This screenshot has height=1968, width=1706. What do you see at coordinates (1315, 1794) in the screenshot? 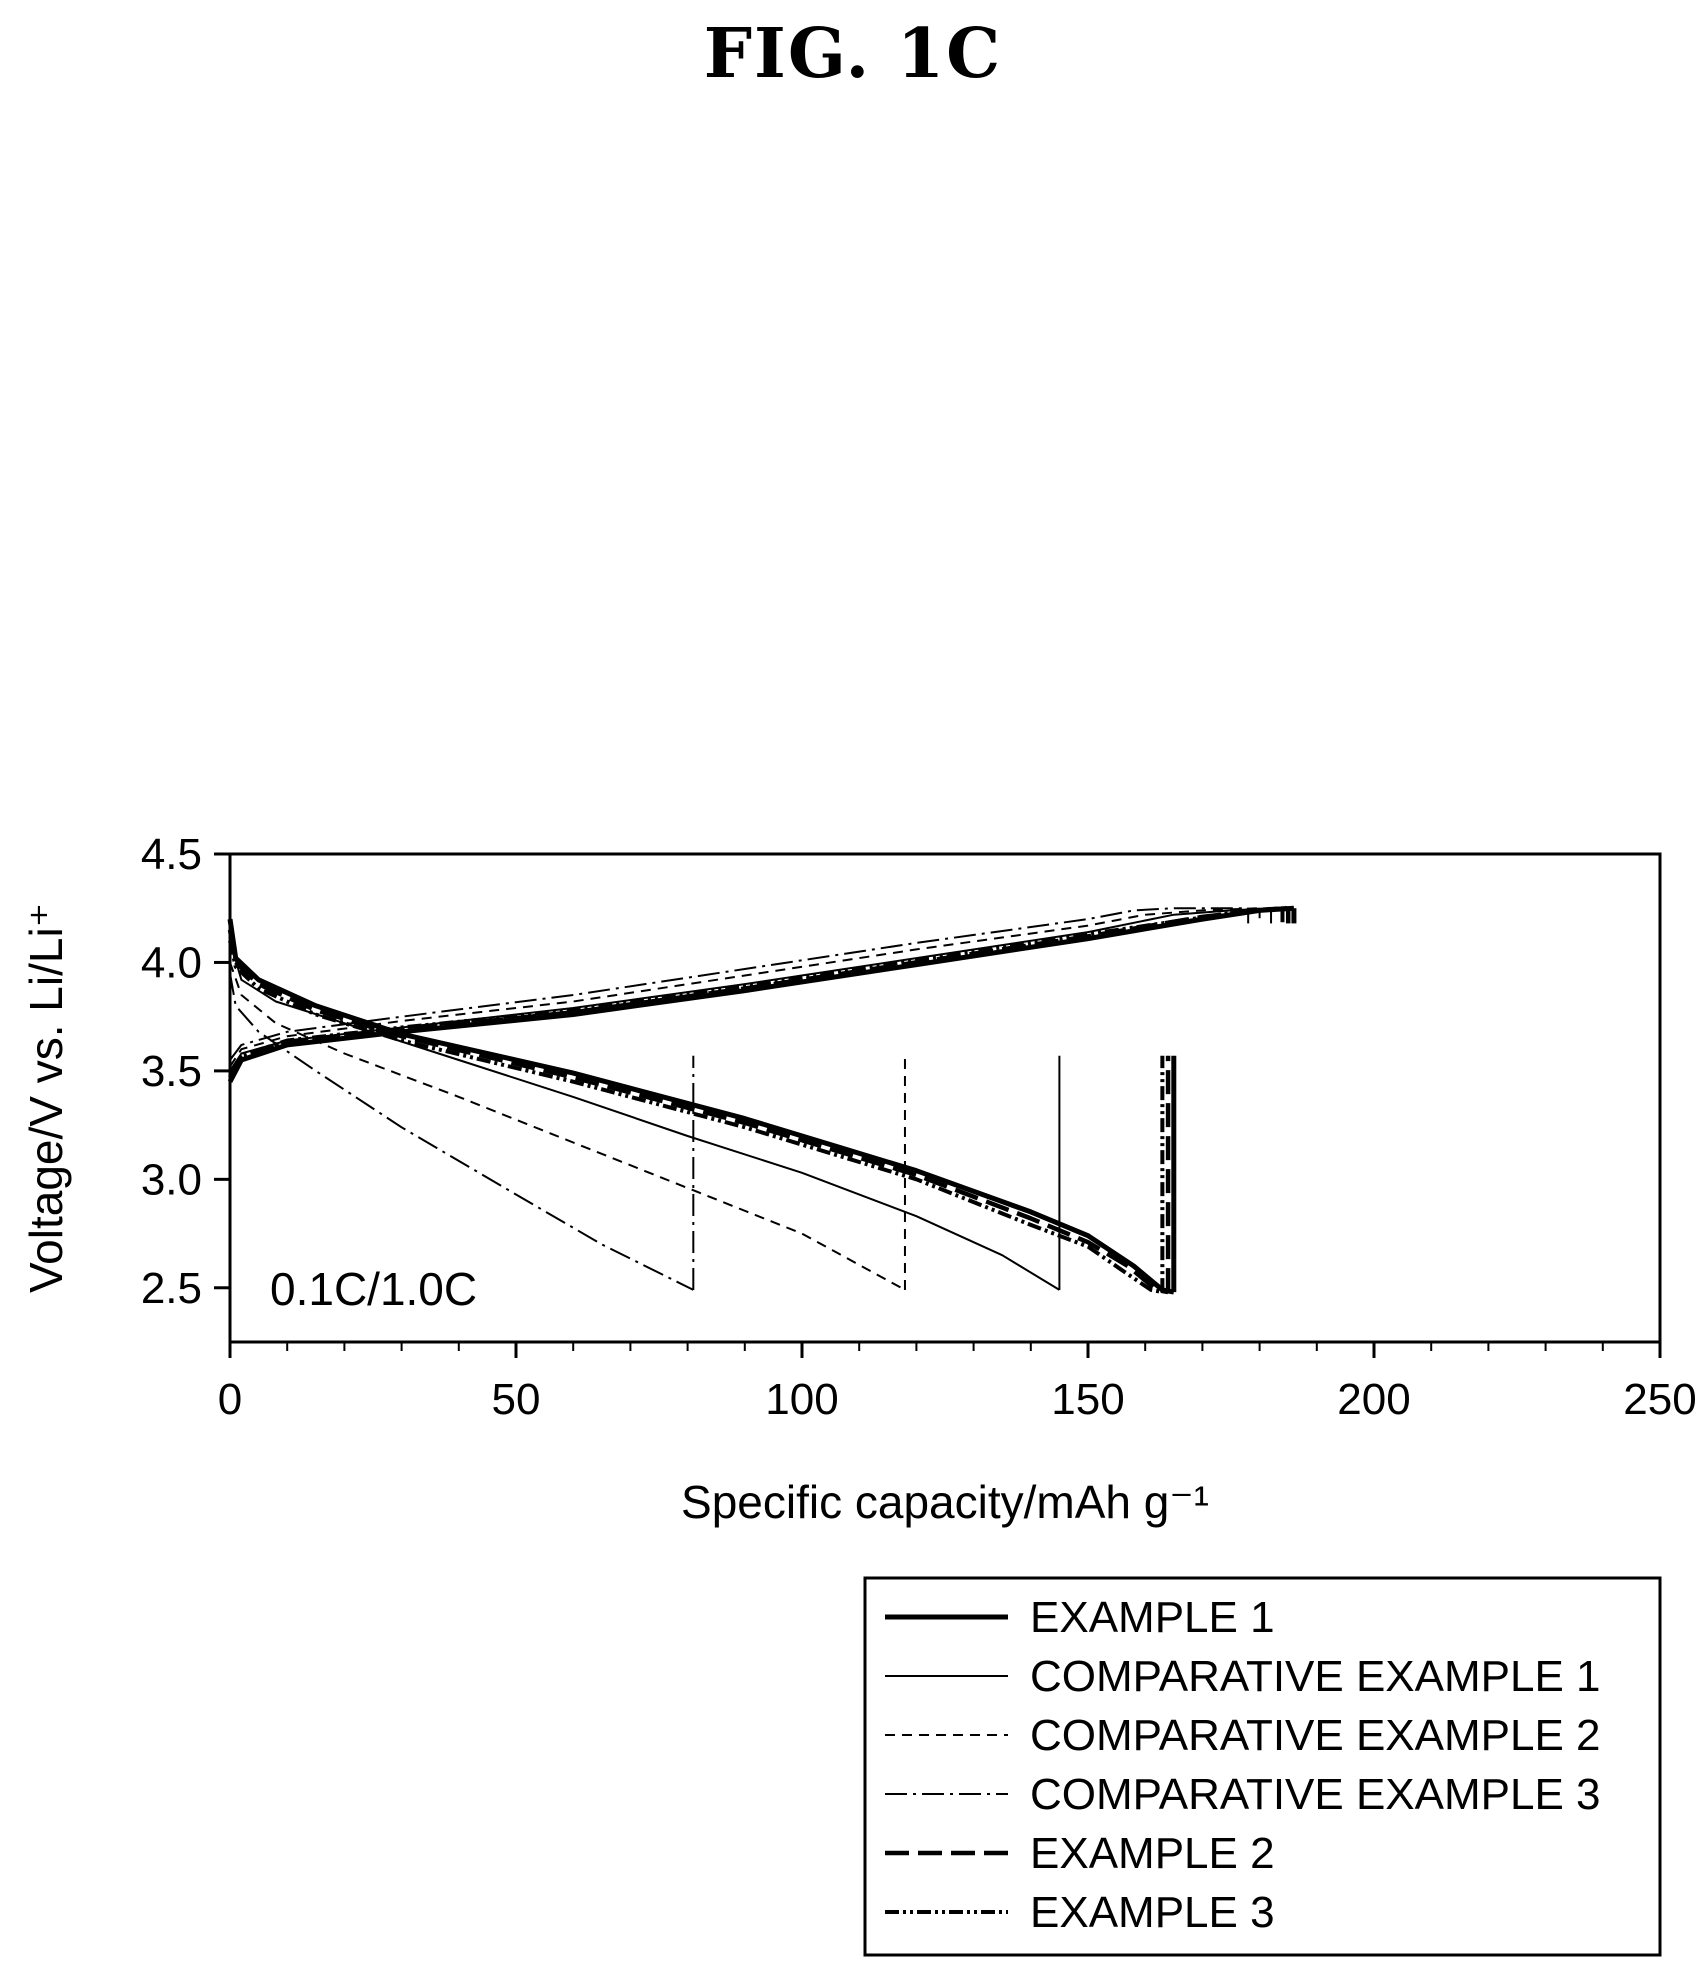
I see `legend-label-4: COMPARATIVE EXAMPLE 3` at bounding box center [1315, 1794].